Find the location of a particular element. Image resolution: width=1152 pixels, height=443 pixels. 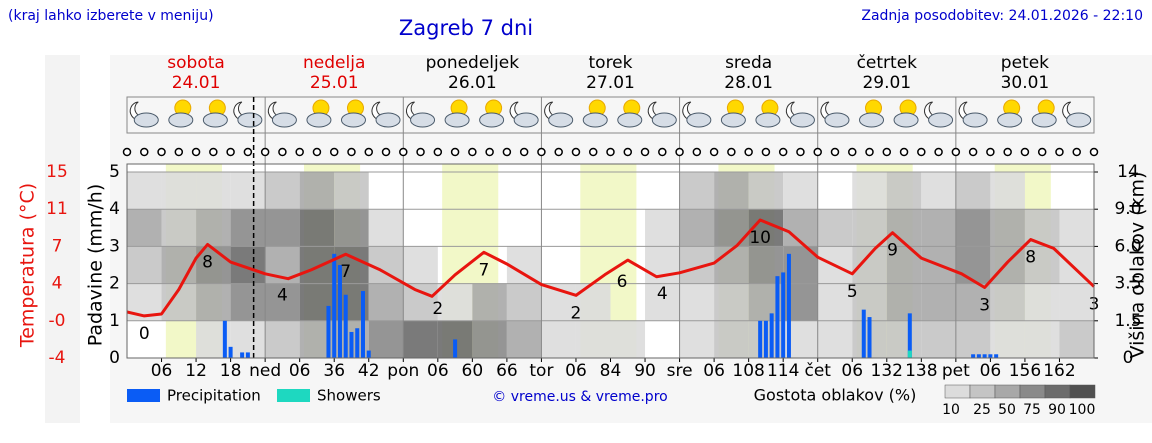

temp-label: 2 is located at coordinates (437, 309).